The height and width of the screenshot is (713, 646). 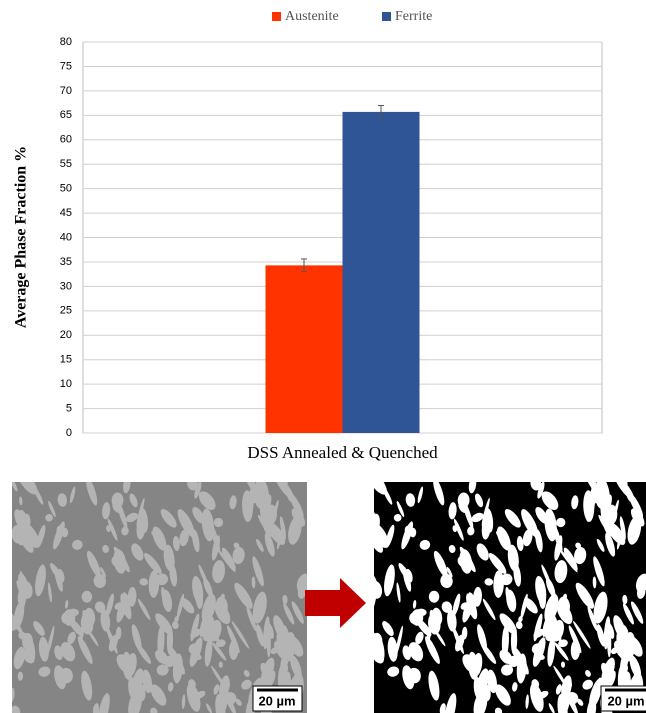 What do you see at coordinates (66, 140) in the screenshot?
I see `y-tick-label: 60` at bounding box center [66, 140].